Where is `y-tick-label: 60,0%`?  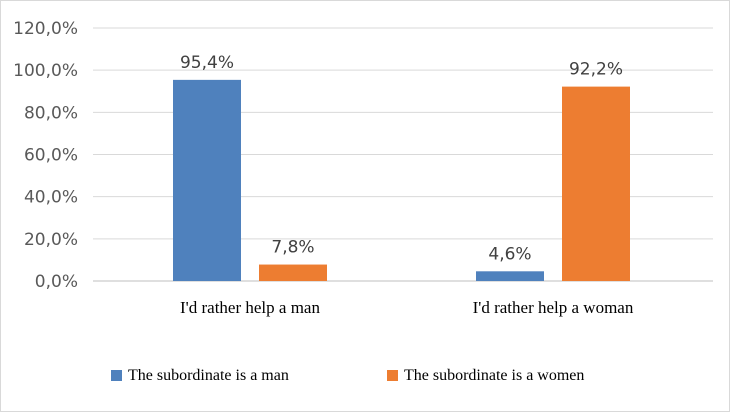 y-tick-label: 60,0% is located at coordinates (51, 156).